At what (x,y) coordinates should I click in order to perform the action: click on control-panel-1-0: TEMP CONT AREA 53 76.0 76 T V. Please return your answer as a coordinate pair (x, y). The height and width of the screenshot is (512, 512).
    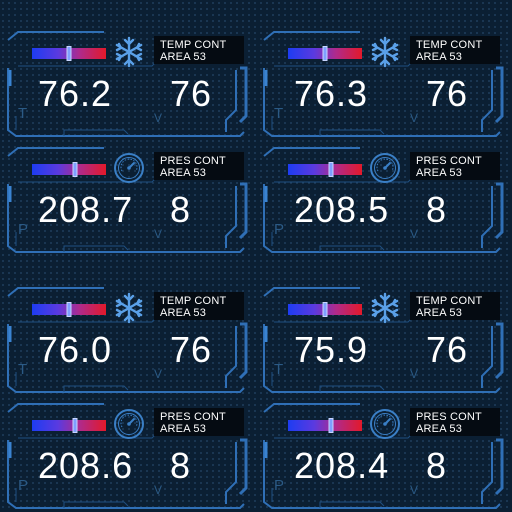
    Looking at the image, I should click on (126, 340).